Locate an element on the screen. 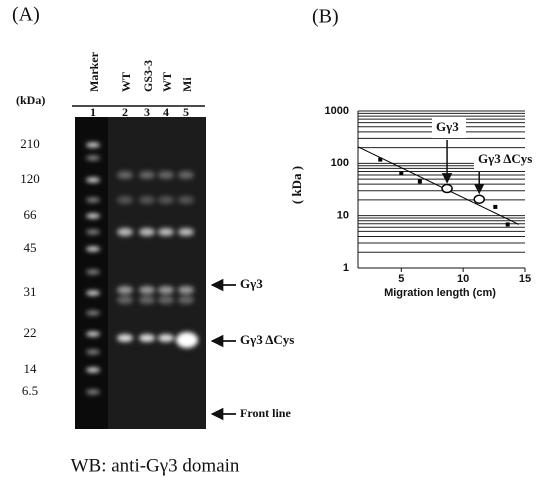 This screenshot has width=550, height=487. mw-label: 210 is located at coordinates (30, 143).